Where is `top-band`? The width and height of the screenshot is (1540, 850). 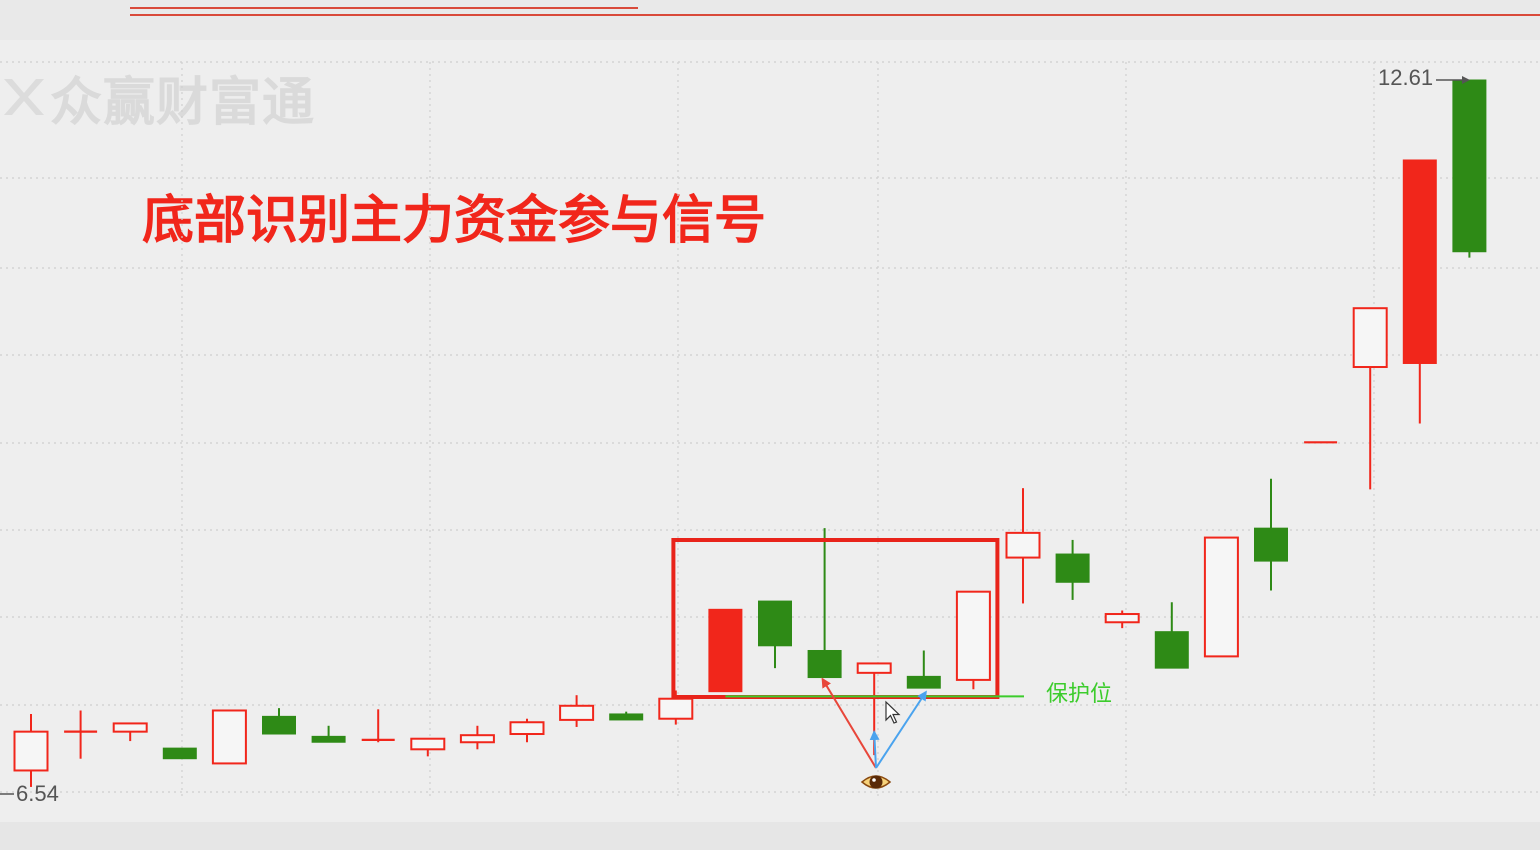
top-band is located at coordinates (770, 20).